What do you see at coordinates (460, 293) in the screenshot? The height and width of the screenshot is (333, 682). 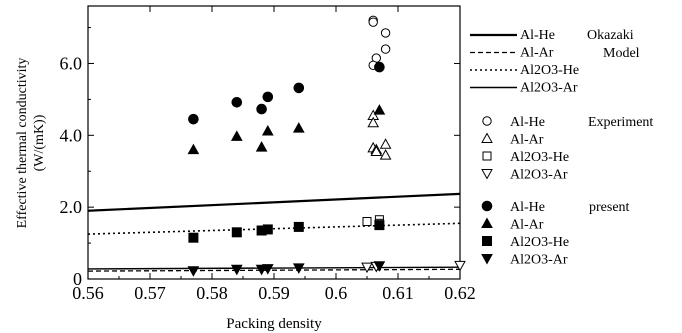 I see `x-tick-label: 0.62` at bounding box center [460, 293].